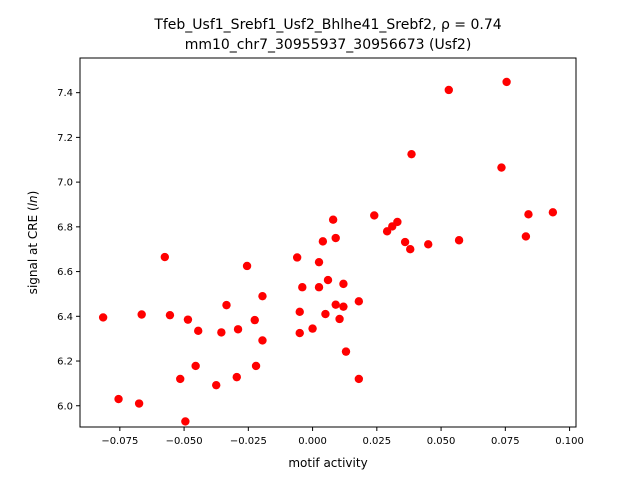 Image resolution: width=640 pixels, height=480 pixels. What do you see at coordinates (68, 250) in the screenshot?
I see `y-axis-ticks: 6.0 6.2 6.4 6.6 6.8 7.0 7.2 7.4` at bounding box center [68, 250].